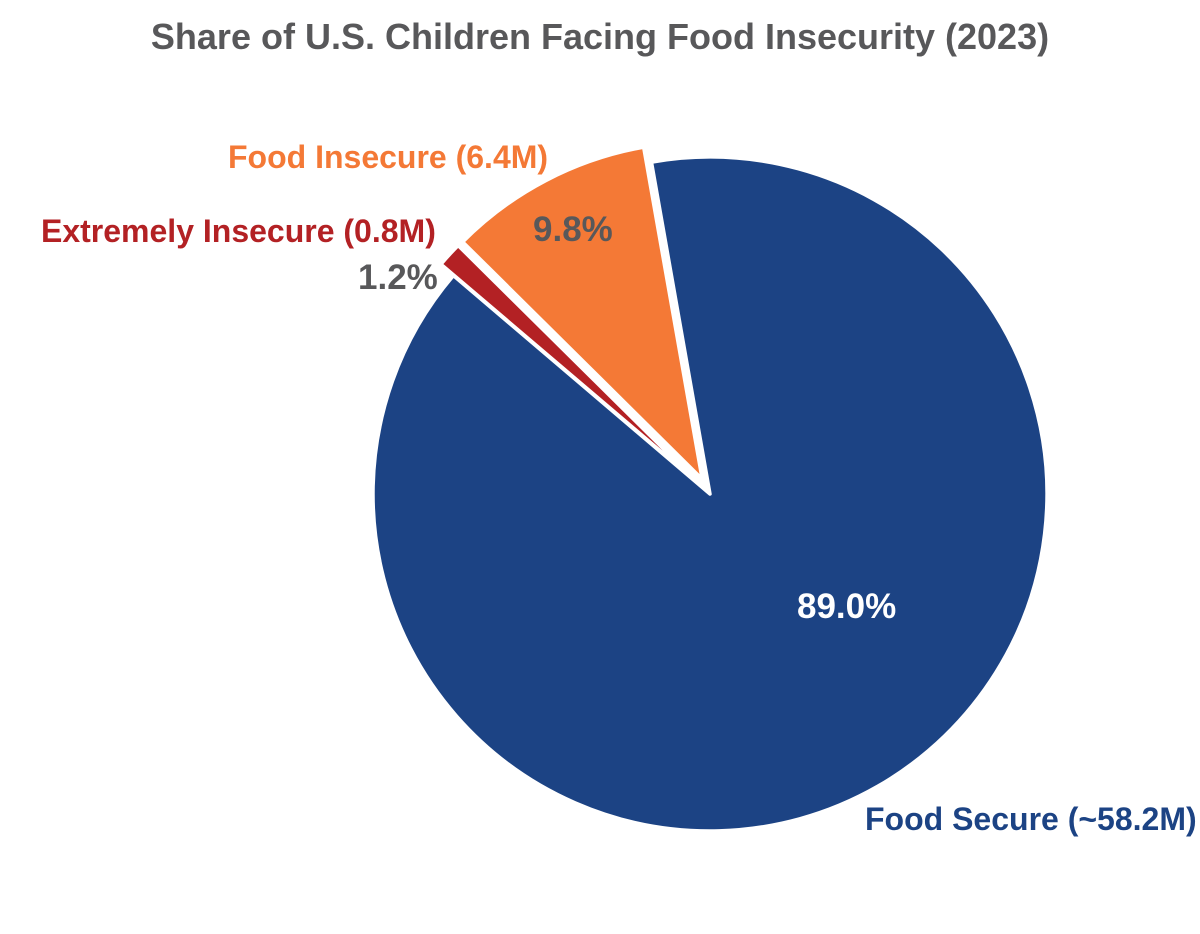  Describe the element at coordinates (398, 277) in the screenshot. I see `pct-label-extremely-insecure: 1.2%` at that location.